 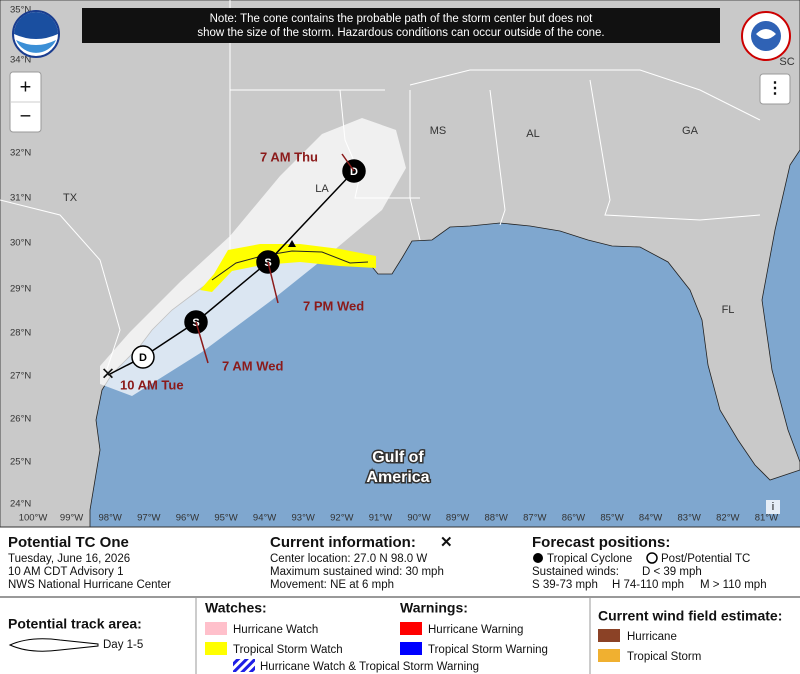 I want to click on storm-name: Potential TC One, so click(x=68, y=542).